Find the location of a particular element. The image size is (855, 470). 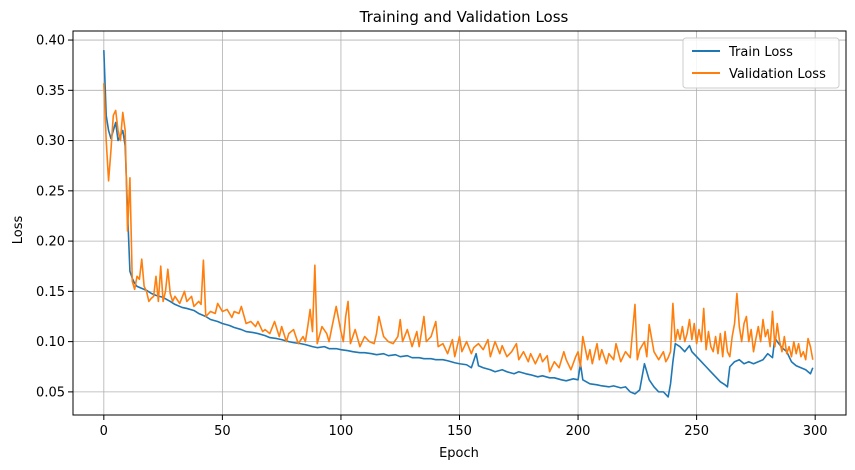

x-ticks: 0 50 100 150 200 250 300 is located at coordinates (464, 427).